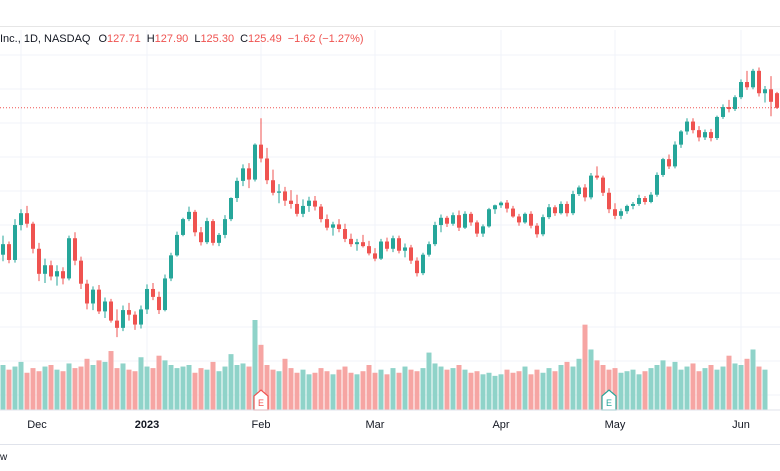 This screenshot has height=471, width=780. What do you see at coordinates (244, 39) in the screenshot?
I see `close-label: C` at bounding box center [244, 39].